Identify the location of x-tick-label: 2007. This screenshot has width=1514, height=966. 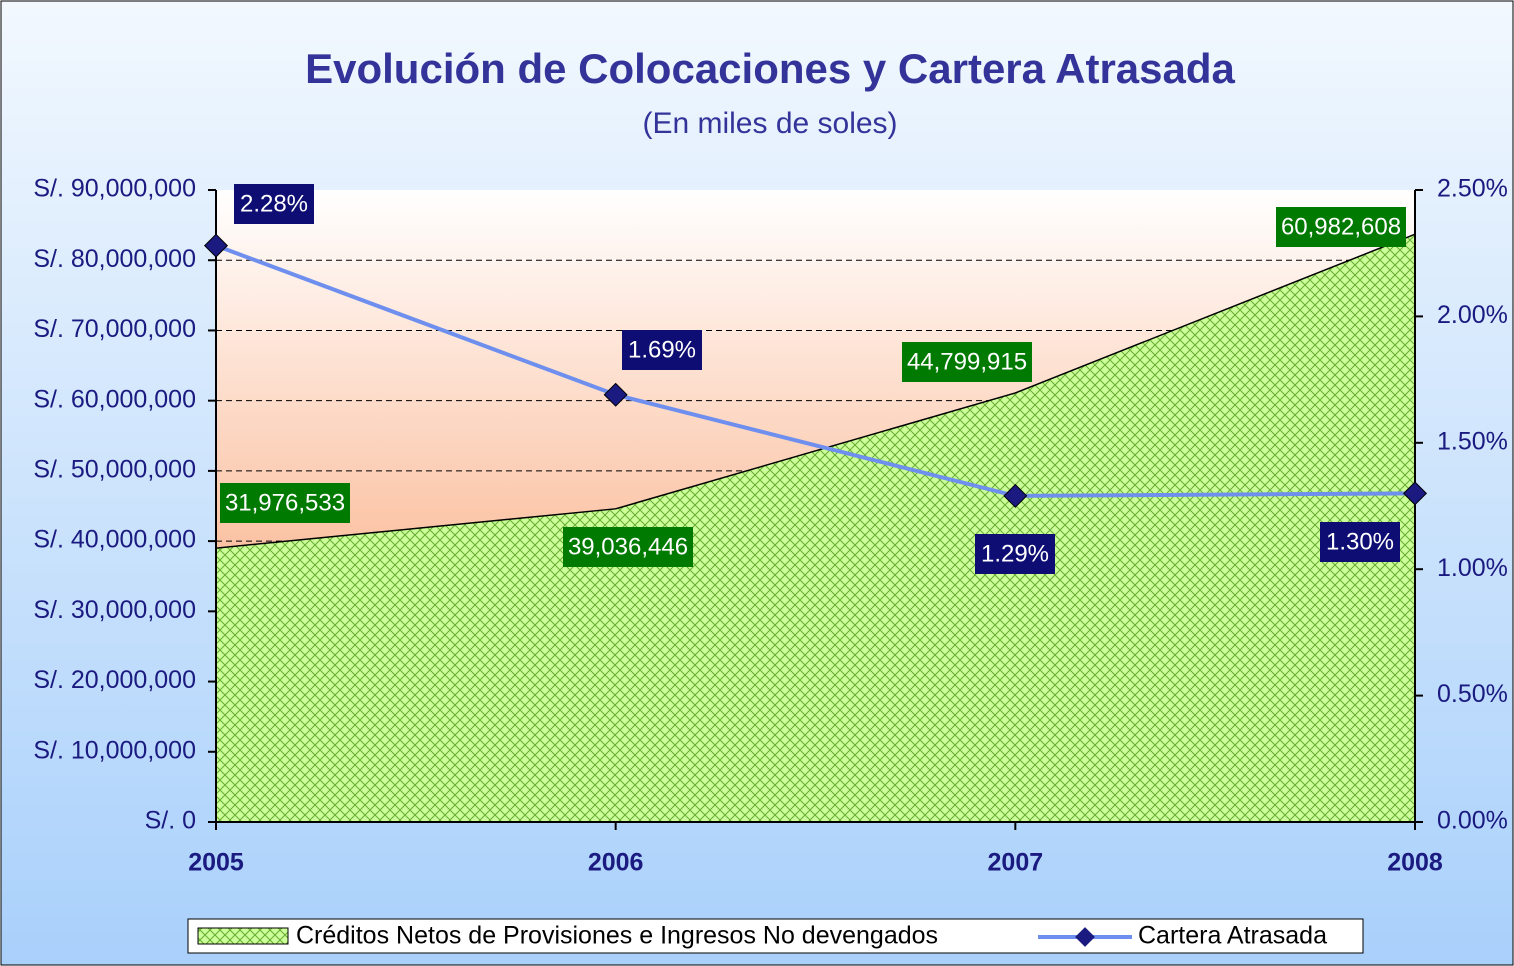
(1016, 863).